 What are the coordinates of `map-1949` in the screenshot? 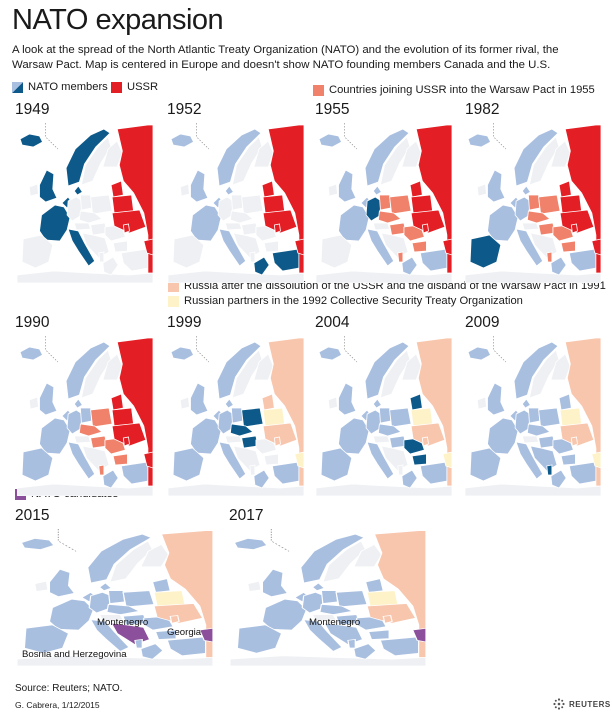 It's located at (85, 203).